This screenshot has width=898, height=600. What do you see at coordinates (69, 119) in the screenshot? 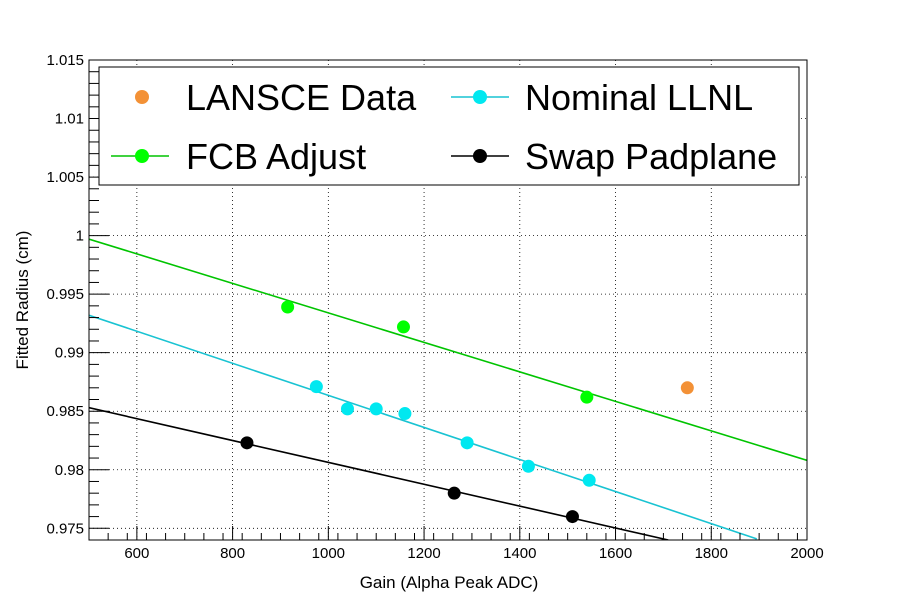
I see `y-tick-label: 1.01` at bounding box center [69, 119].